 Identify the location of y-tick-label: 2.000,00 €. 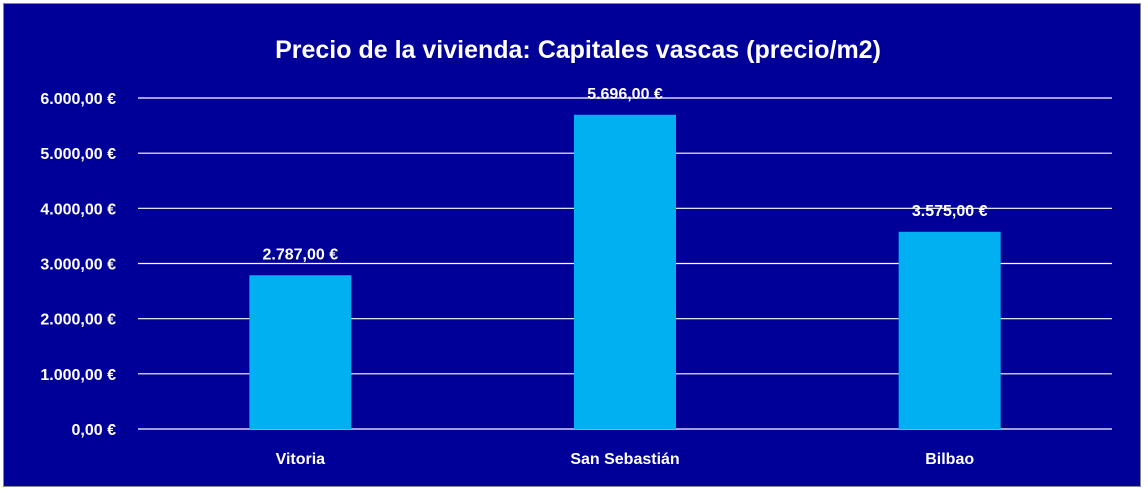
(78, 320).